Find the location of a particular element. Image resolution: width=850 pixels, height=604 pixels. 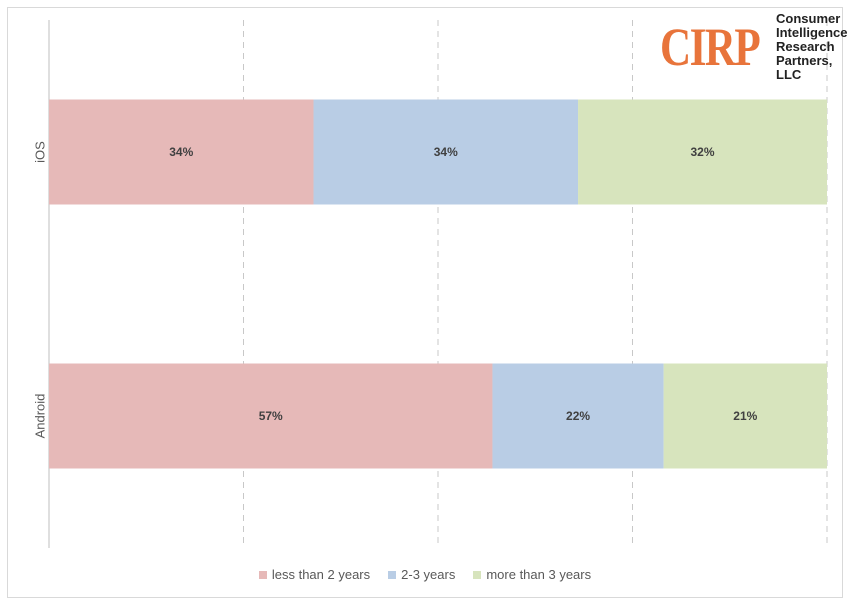

legend-item-2-3: 2-3 years is located at coordinates (421, 574).